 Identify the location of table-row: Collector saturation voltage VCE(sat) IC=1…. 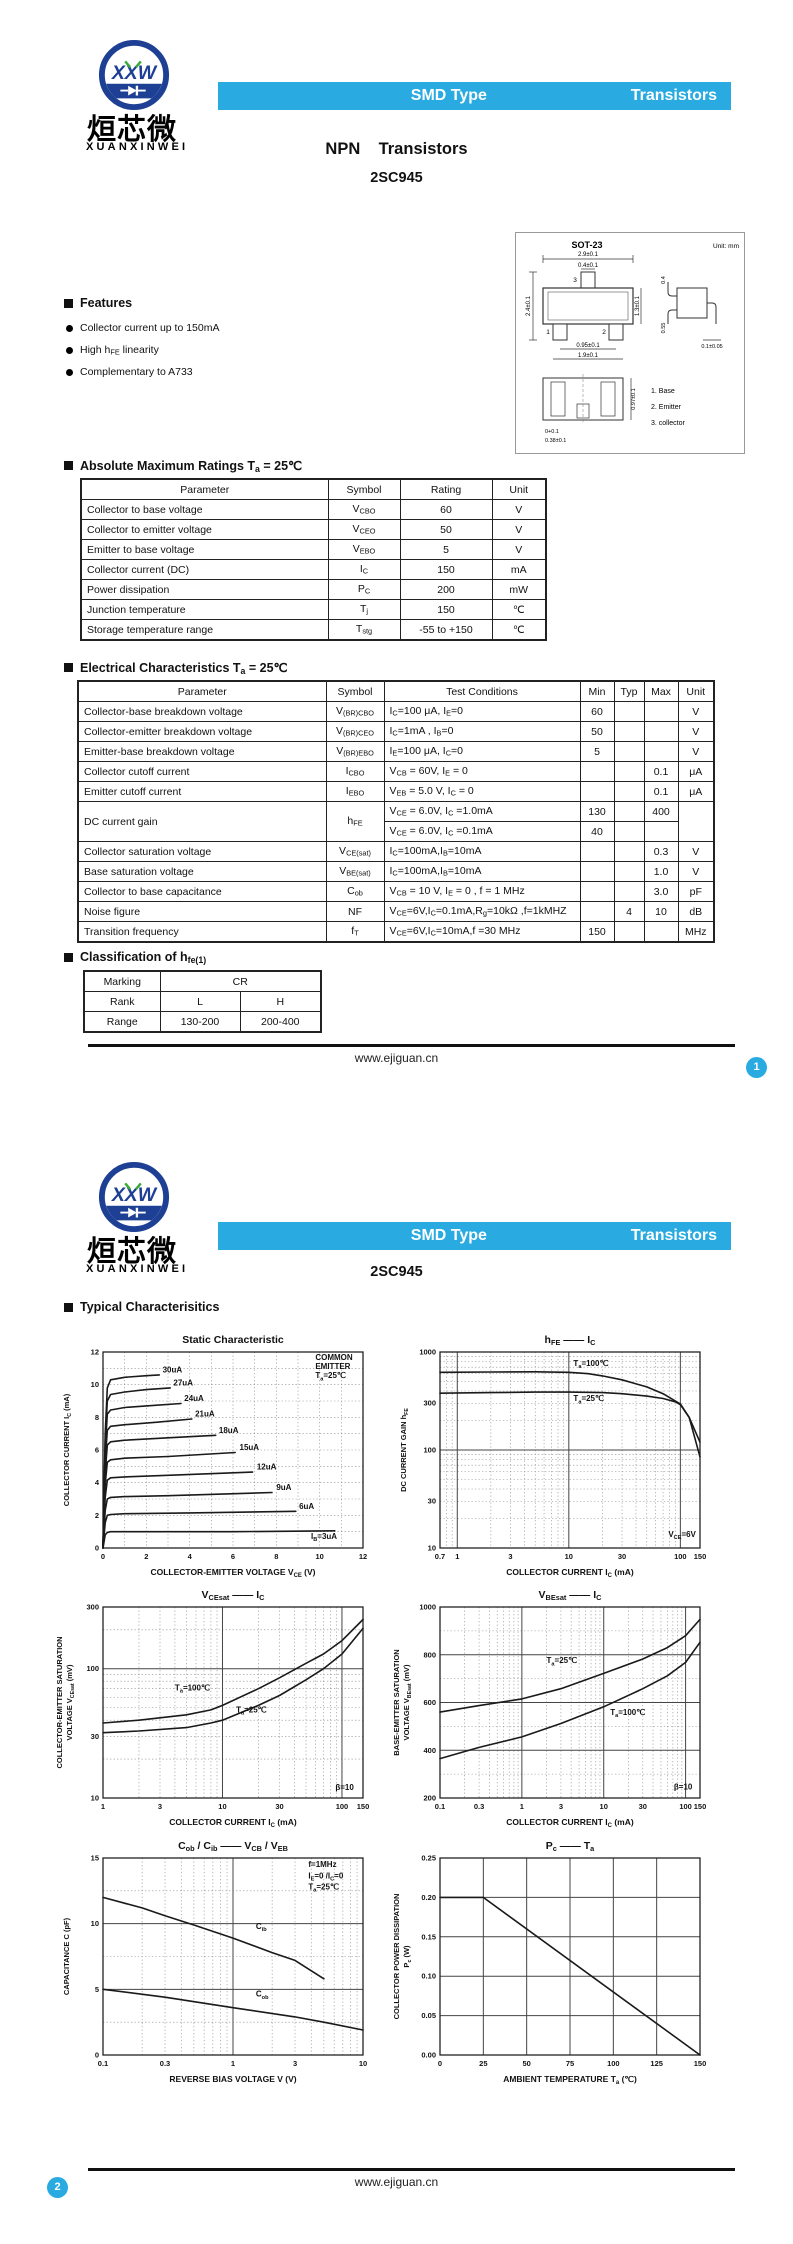
(396, 851).